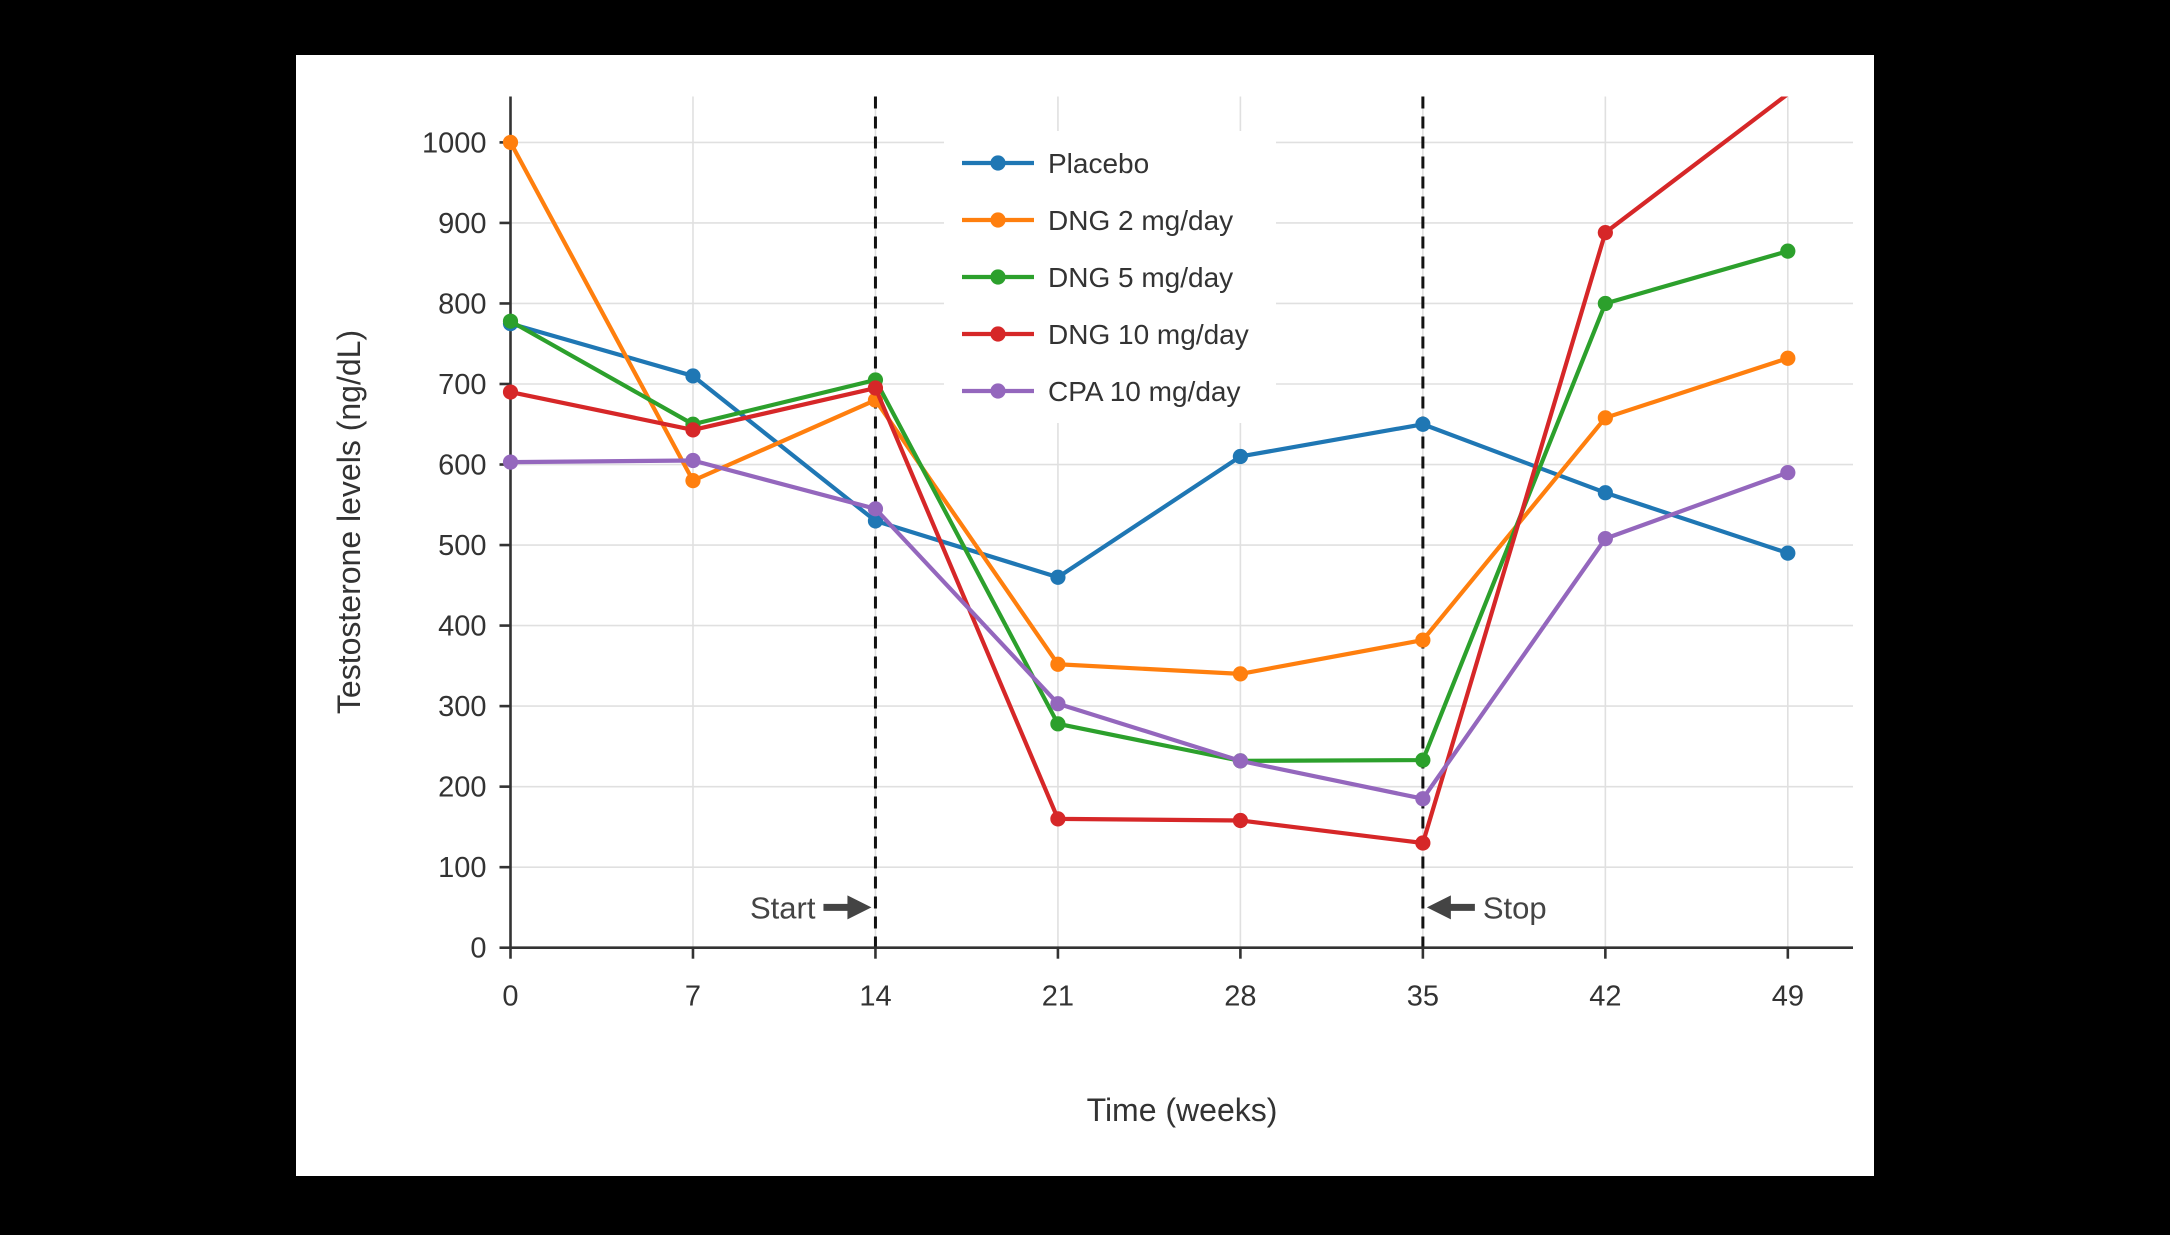  I want to click on annotation-text: Stop, so click(1515, 907).